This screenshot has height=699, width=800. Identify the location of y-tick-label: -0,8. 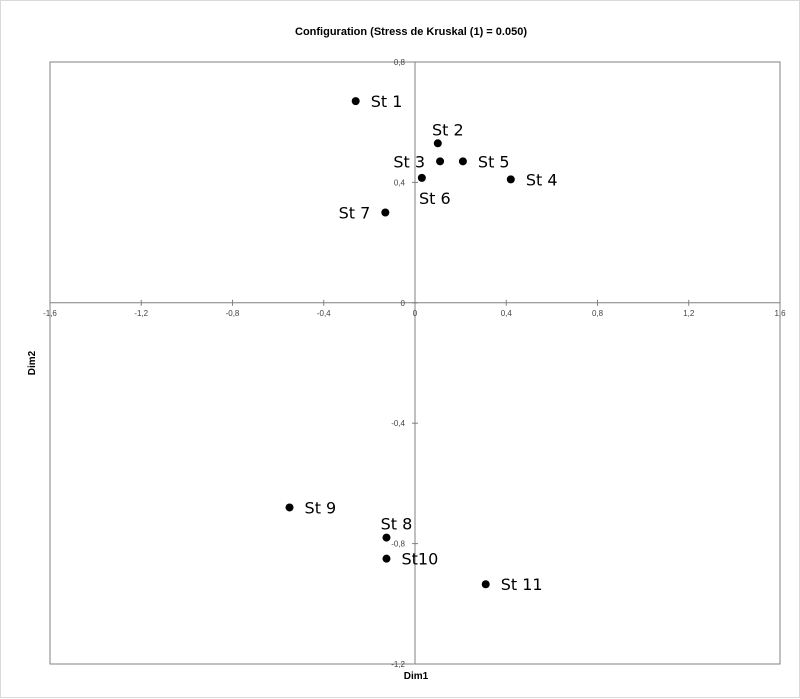
(398, 544).